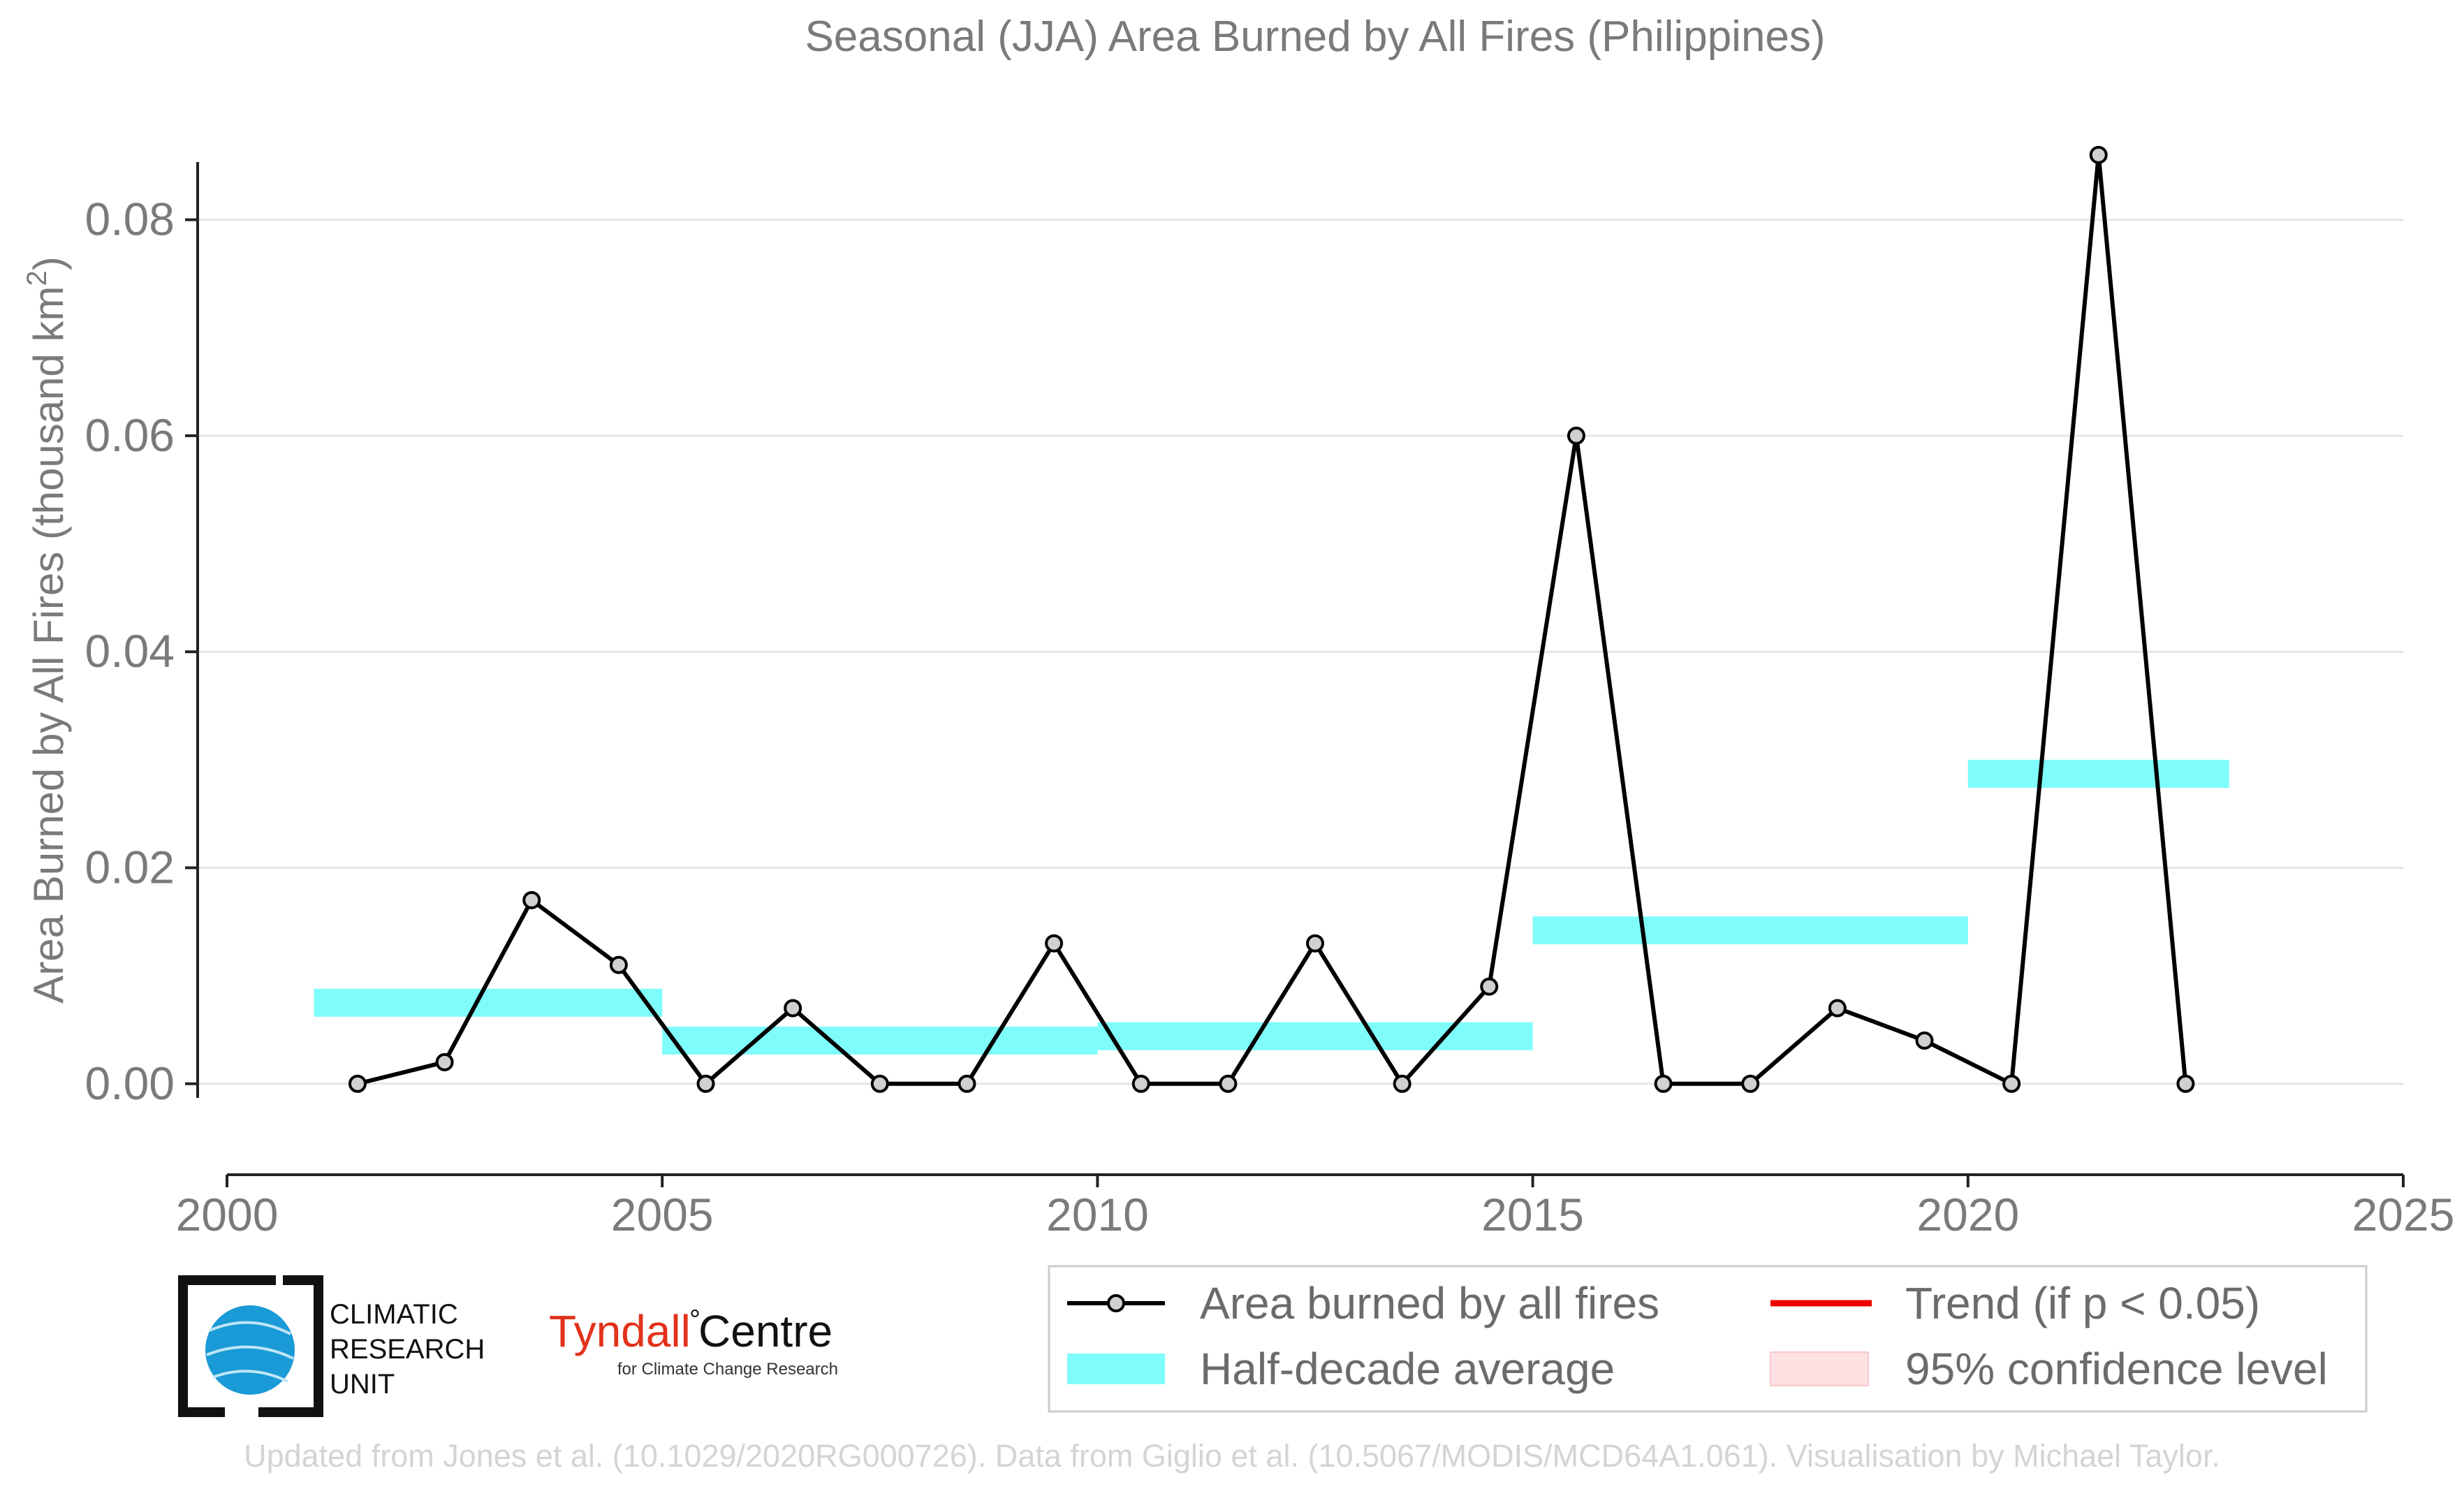 This screenshot has height=1489, width=2464. What do you see at coordinates (1532, 1214) in the screenshot?
I see `x-tick-label: 2015` at bounding box center [1532, 1214].